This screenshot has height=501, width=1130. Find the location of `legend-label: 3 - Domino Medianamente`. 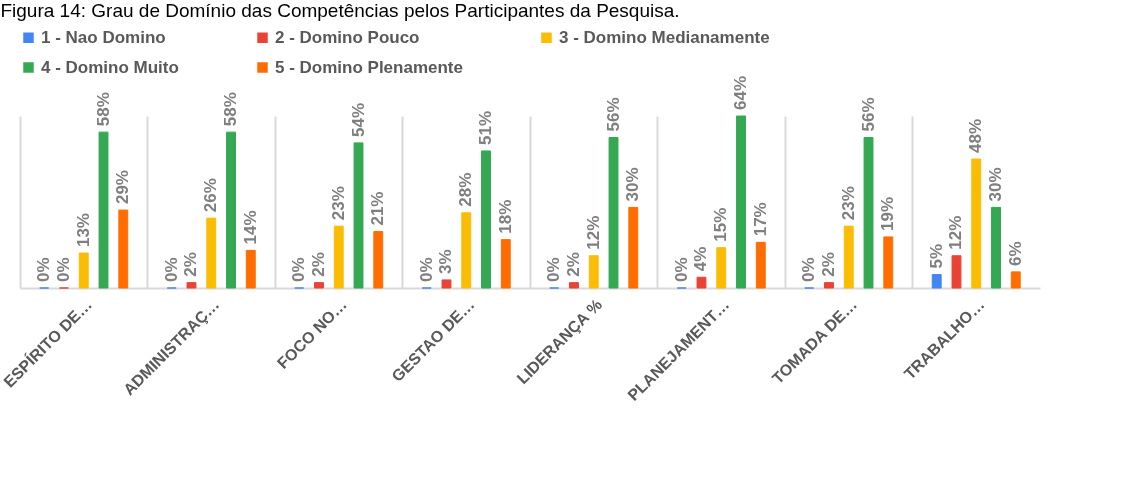

legend-label: 3 - Domino Medianamente is located at coordinates (664, 37).